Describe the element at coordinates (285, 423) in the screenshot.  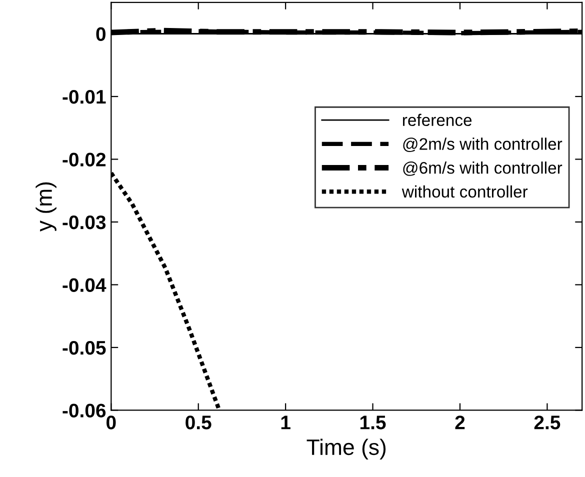
I see `x-tick-label: 1` at that location.